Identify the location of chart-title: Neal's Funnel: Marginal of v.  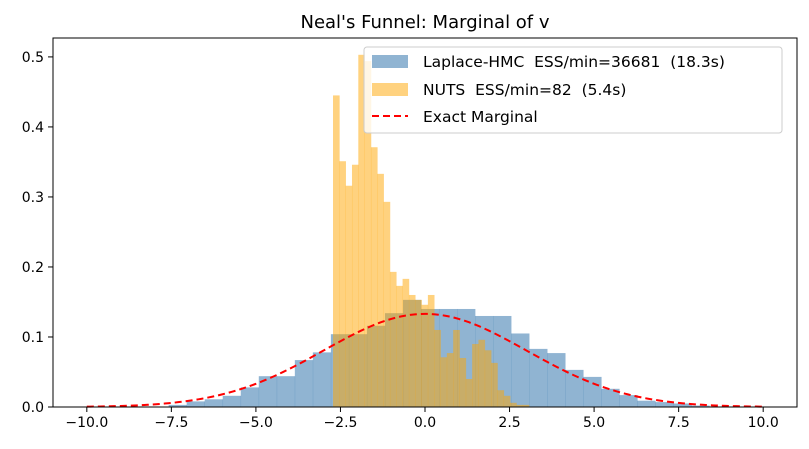
(424, 22).